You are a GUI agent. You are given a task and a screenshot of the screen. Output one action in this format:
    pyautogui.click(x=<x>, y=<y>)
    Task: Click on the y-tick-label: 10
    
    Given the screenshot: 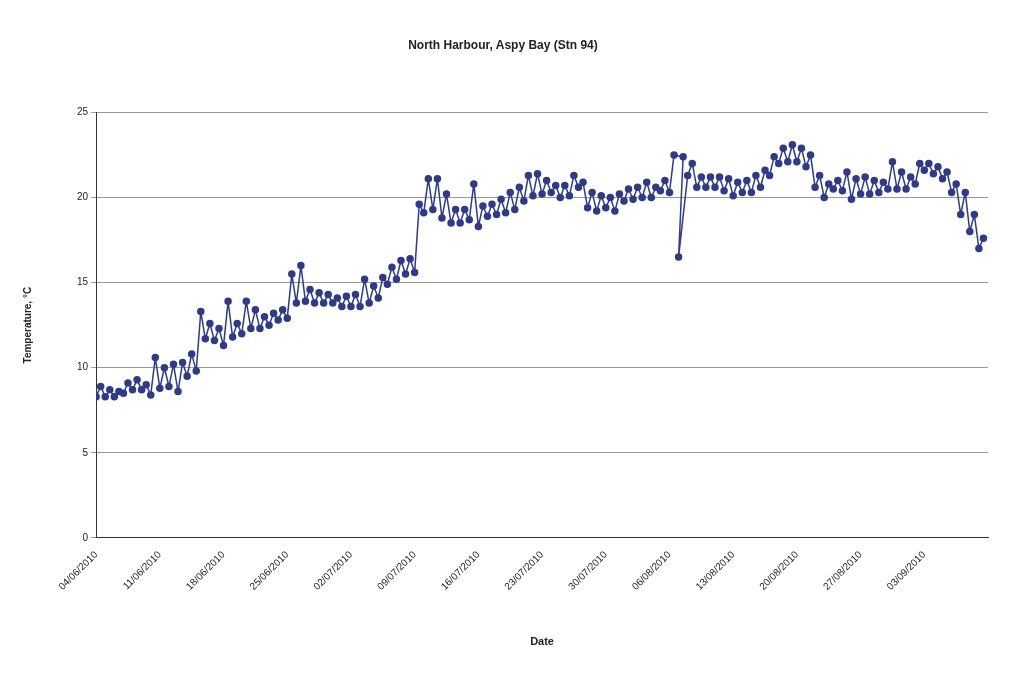 What is the action you would take?
    pyautogui.click(x=83, y=367)
    